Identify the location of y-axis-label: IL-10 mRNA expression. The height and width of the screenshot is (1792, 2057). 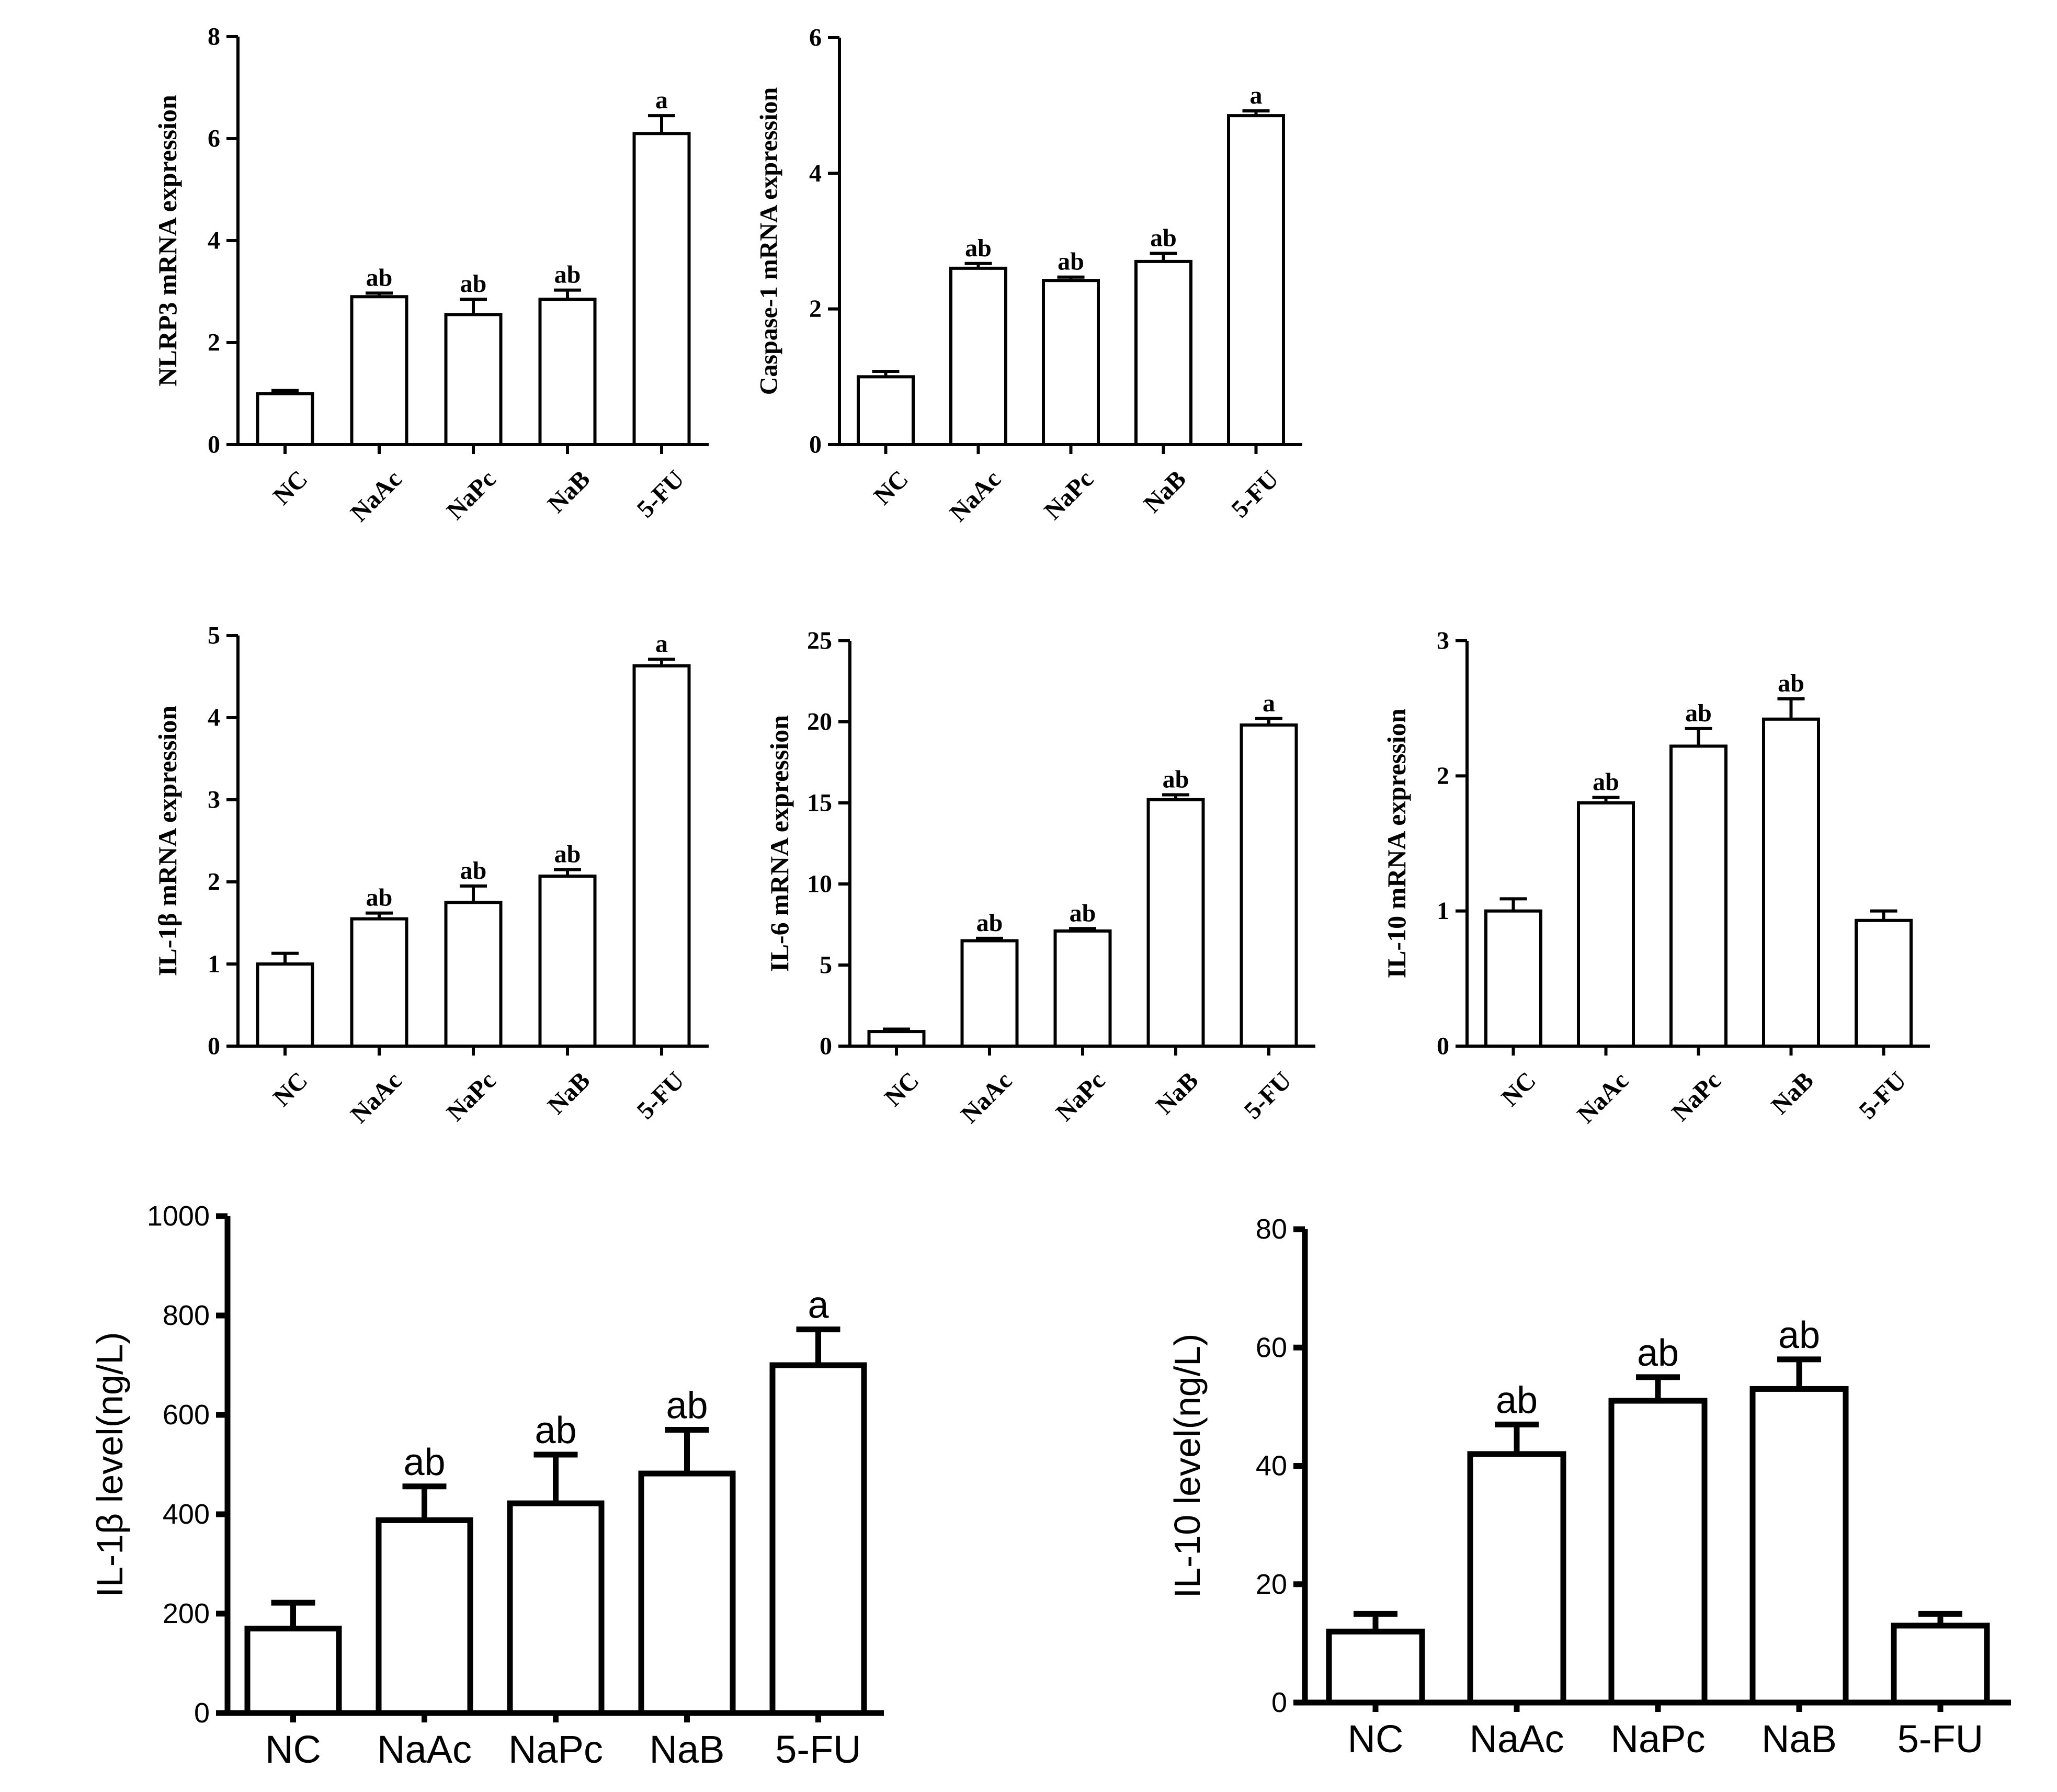
(1397, 843).